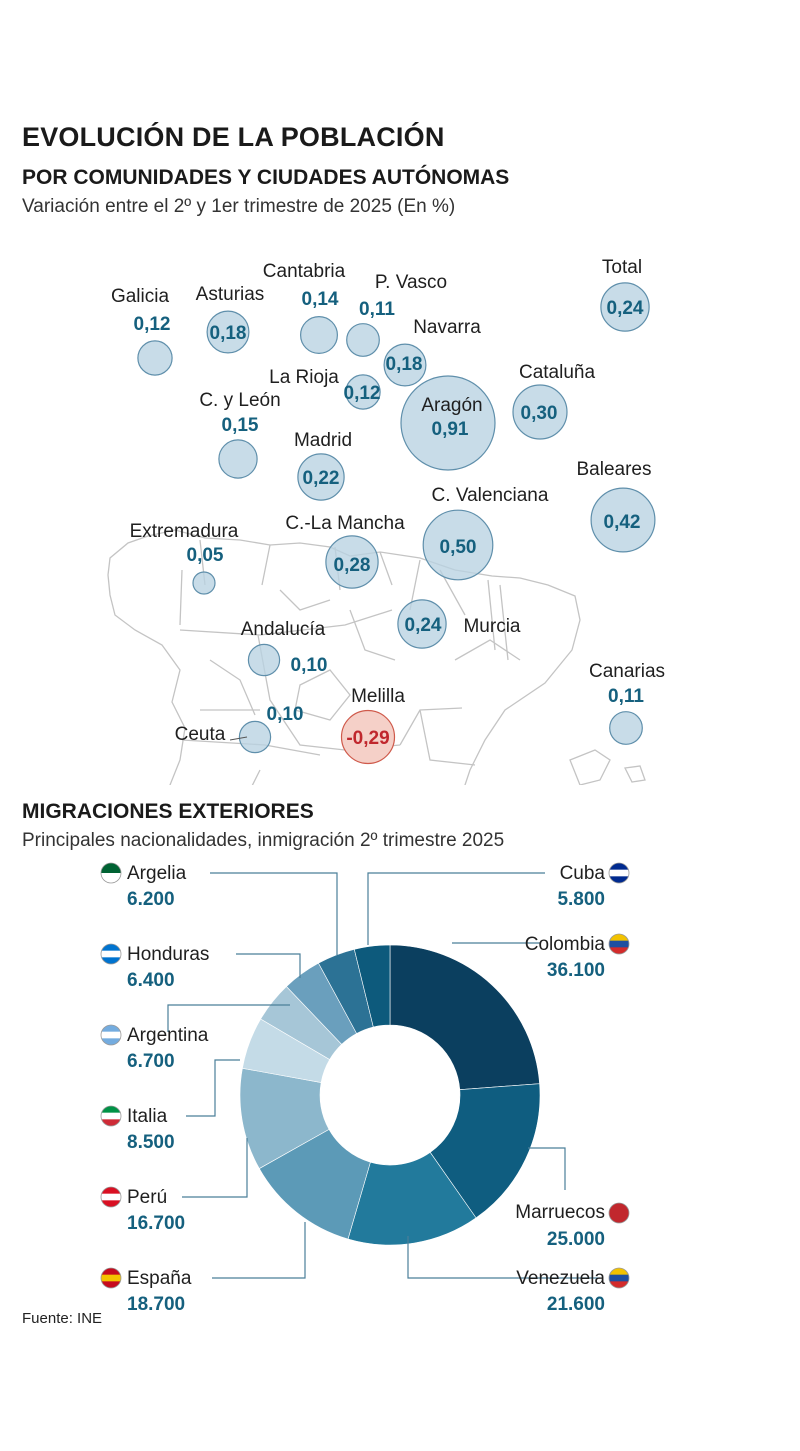  I want to click on leader-argelia, so click(274, 913).